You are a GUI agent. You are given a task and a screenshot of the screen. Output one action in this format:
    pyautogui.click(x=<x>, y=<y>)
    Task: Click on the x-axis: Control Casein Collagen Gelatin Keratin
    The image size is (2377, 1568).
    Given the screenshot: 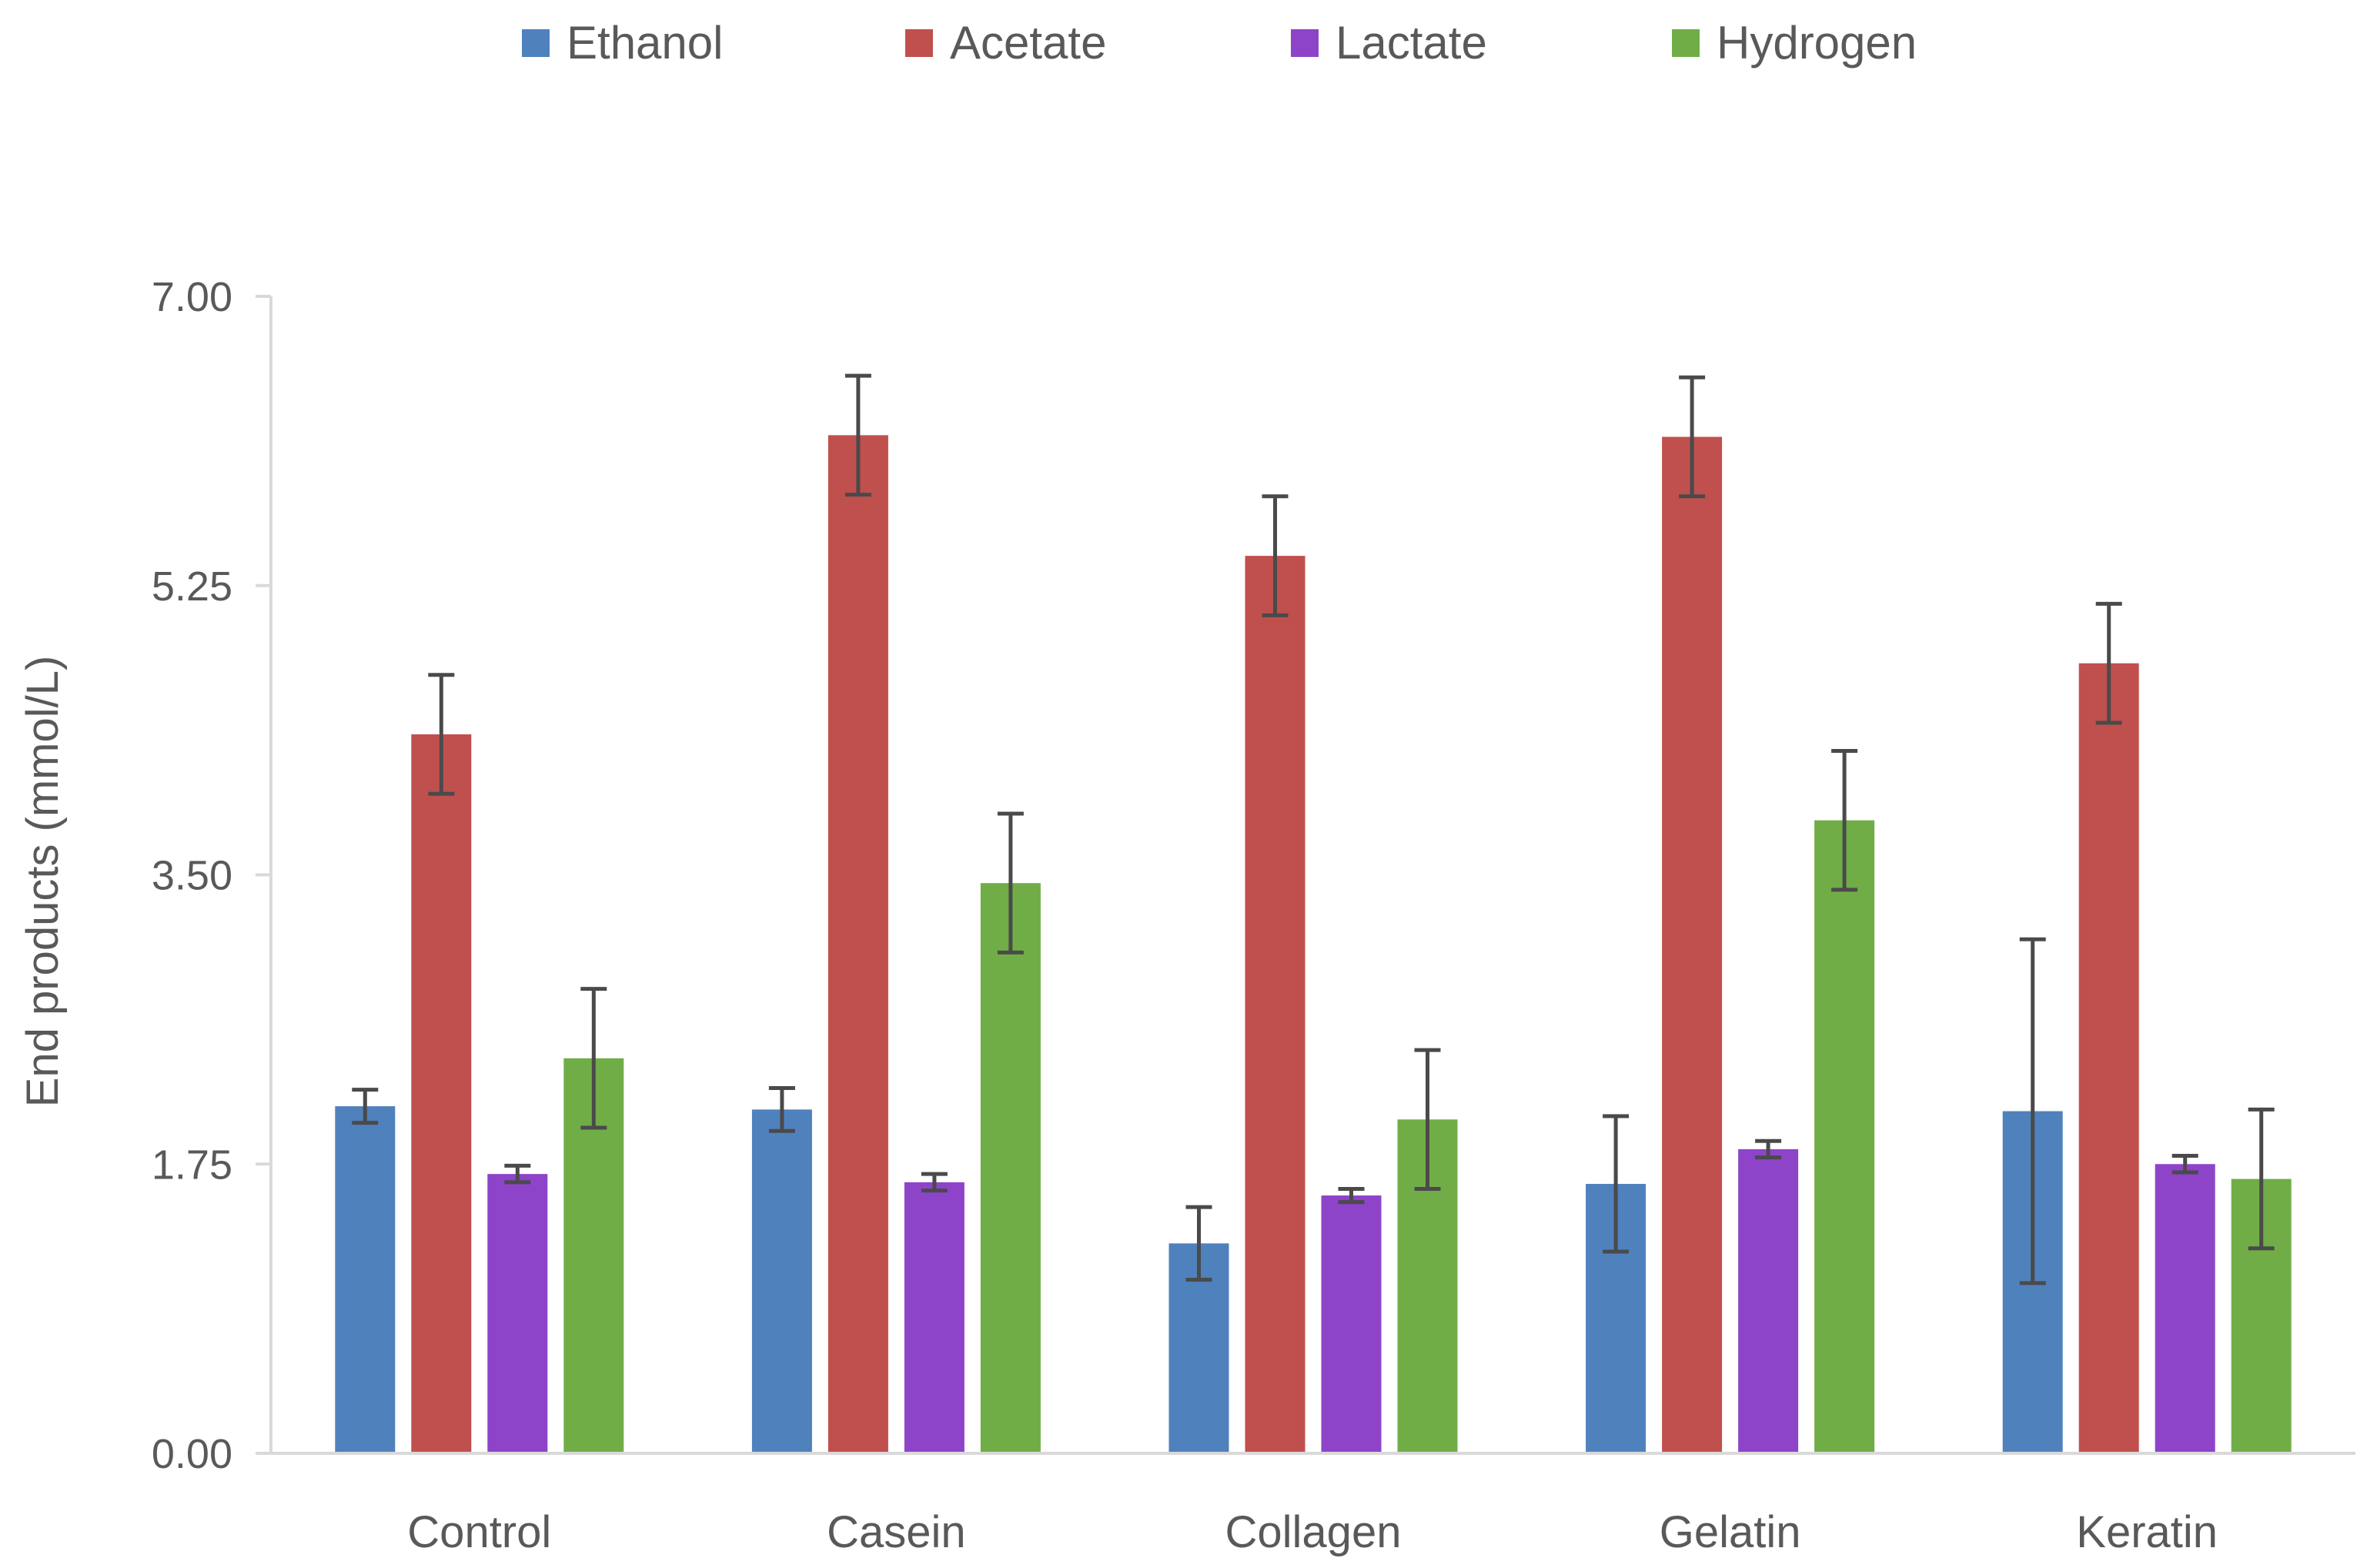 What is the action you would take?
    pyautogui.click(x=1313, y=1504)
    